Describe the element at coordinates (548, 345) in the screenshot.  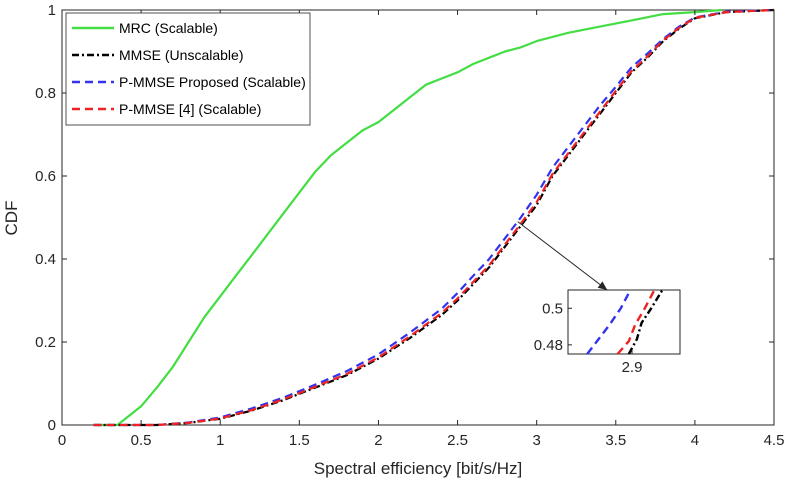
I see `inset-y-tick-label: 0.48` at that location.